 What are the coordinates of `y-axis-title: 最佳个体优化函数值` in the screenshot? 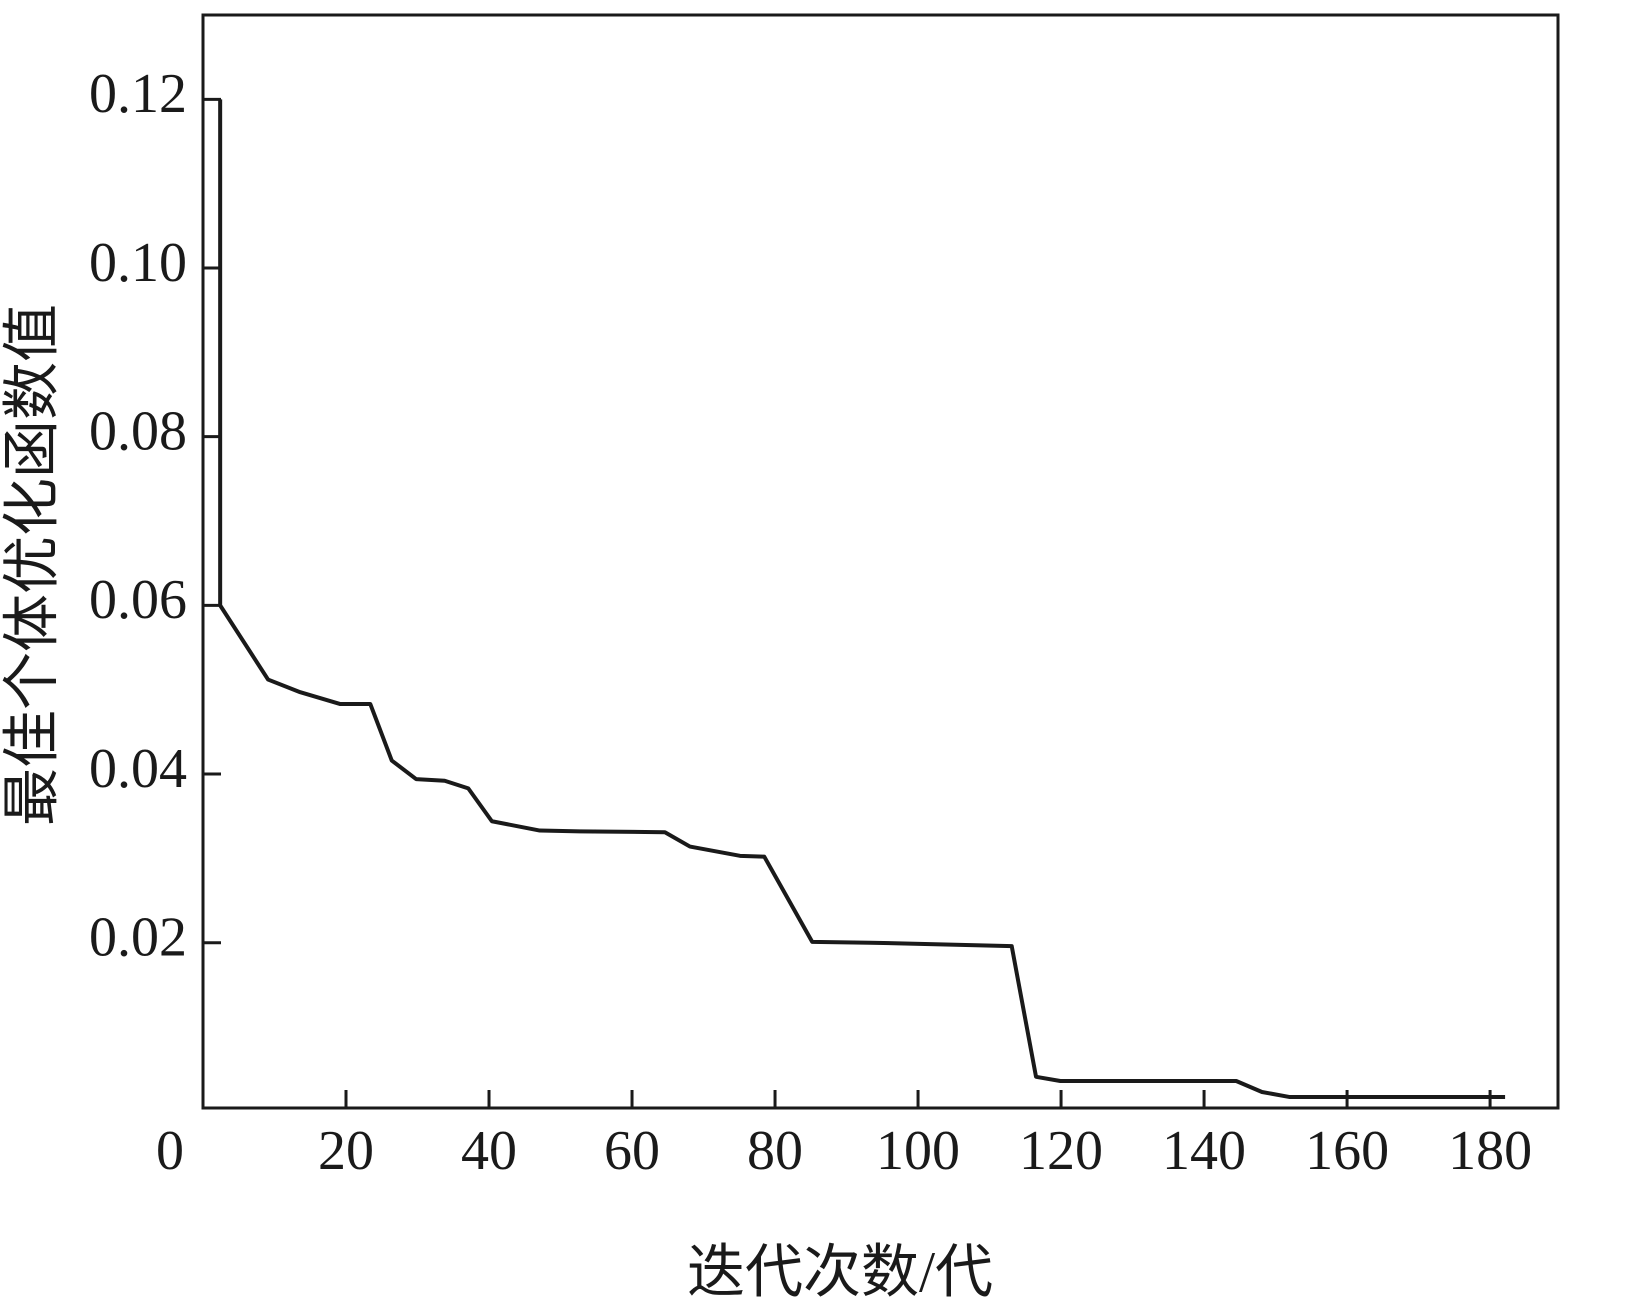 It's located at (32, 565).